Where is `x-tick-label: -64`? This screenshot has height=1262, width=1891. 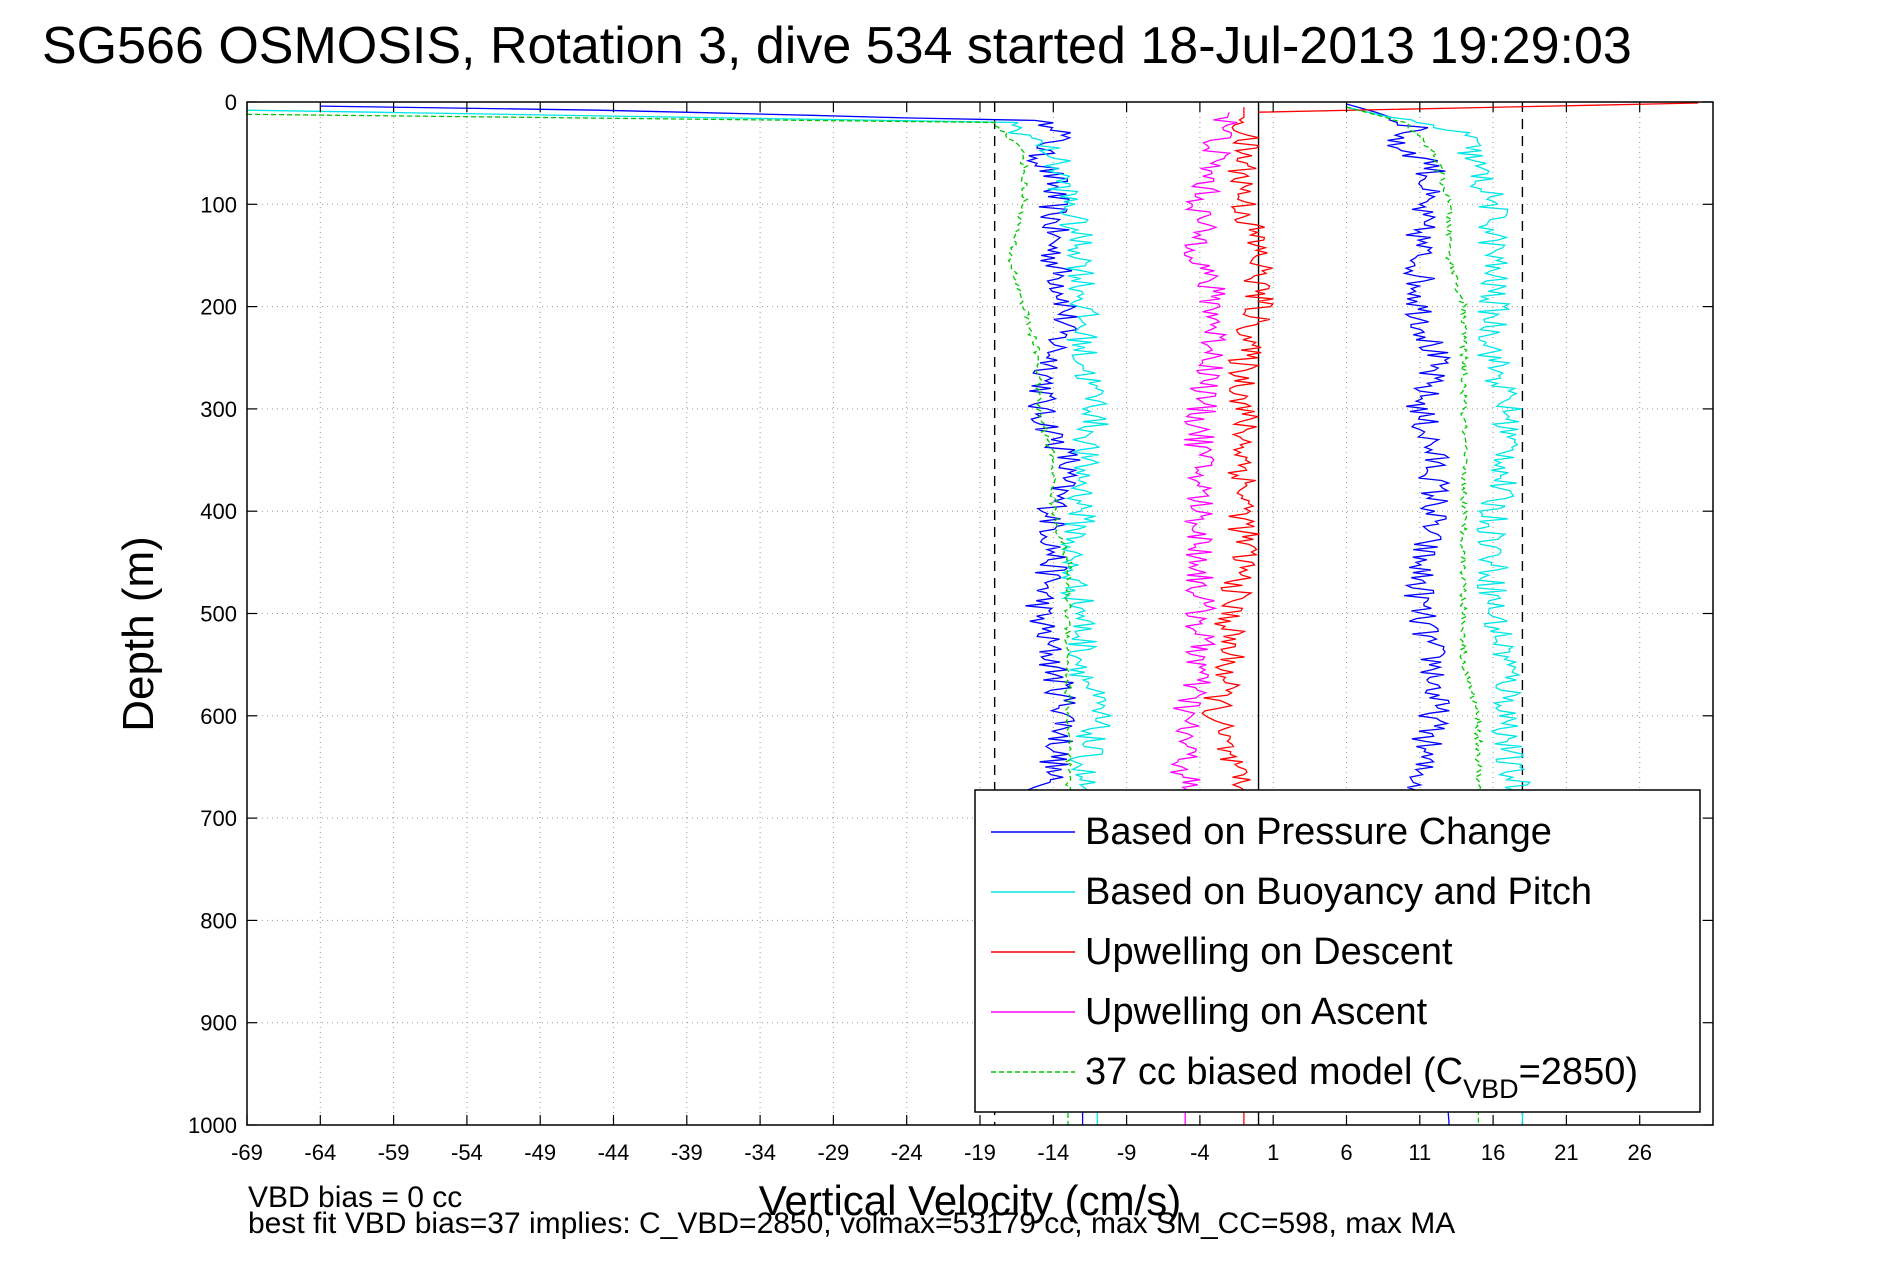 x-tick-label: -64 is located at coordinates (320, 1152).